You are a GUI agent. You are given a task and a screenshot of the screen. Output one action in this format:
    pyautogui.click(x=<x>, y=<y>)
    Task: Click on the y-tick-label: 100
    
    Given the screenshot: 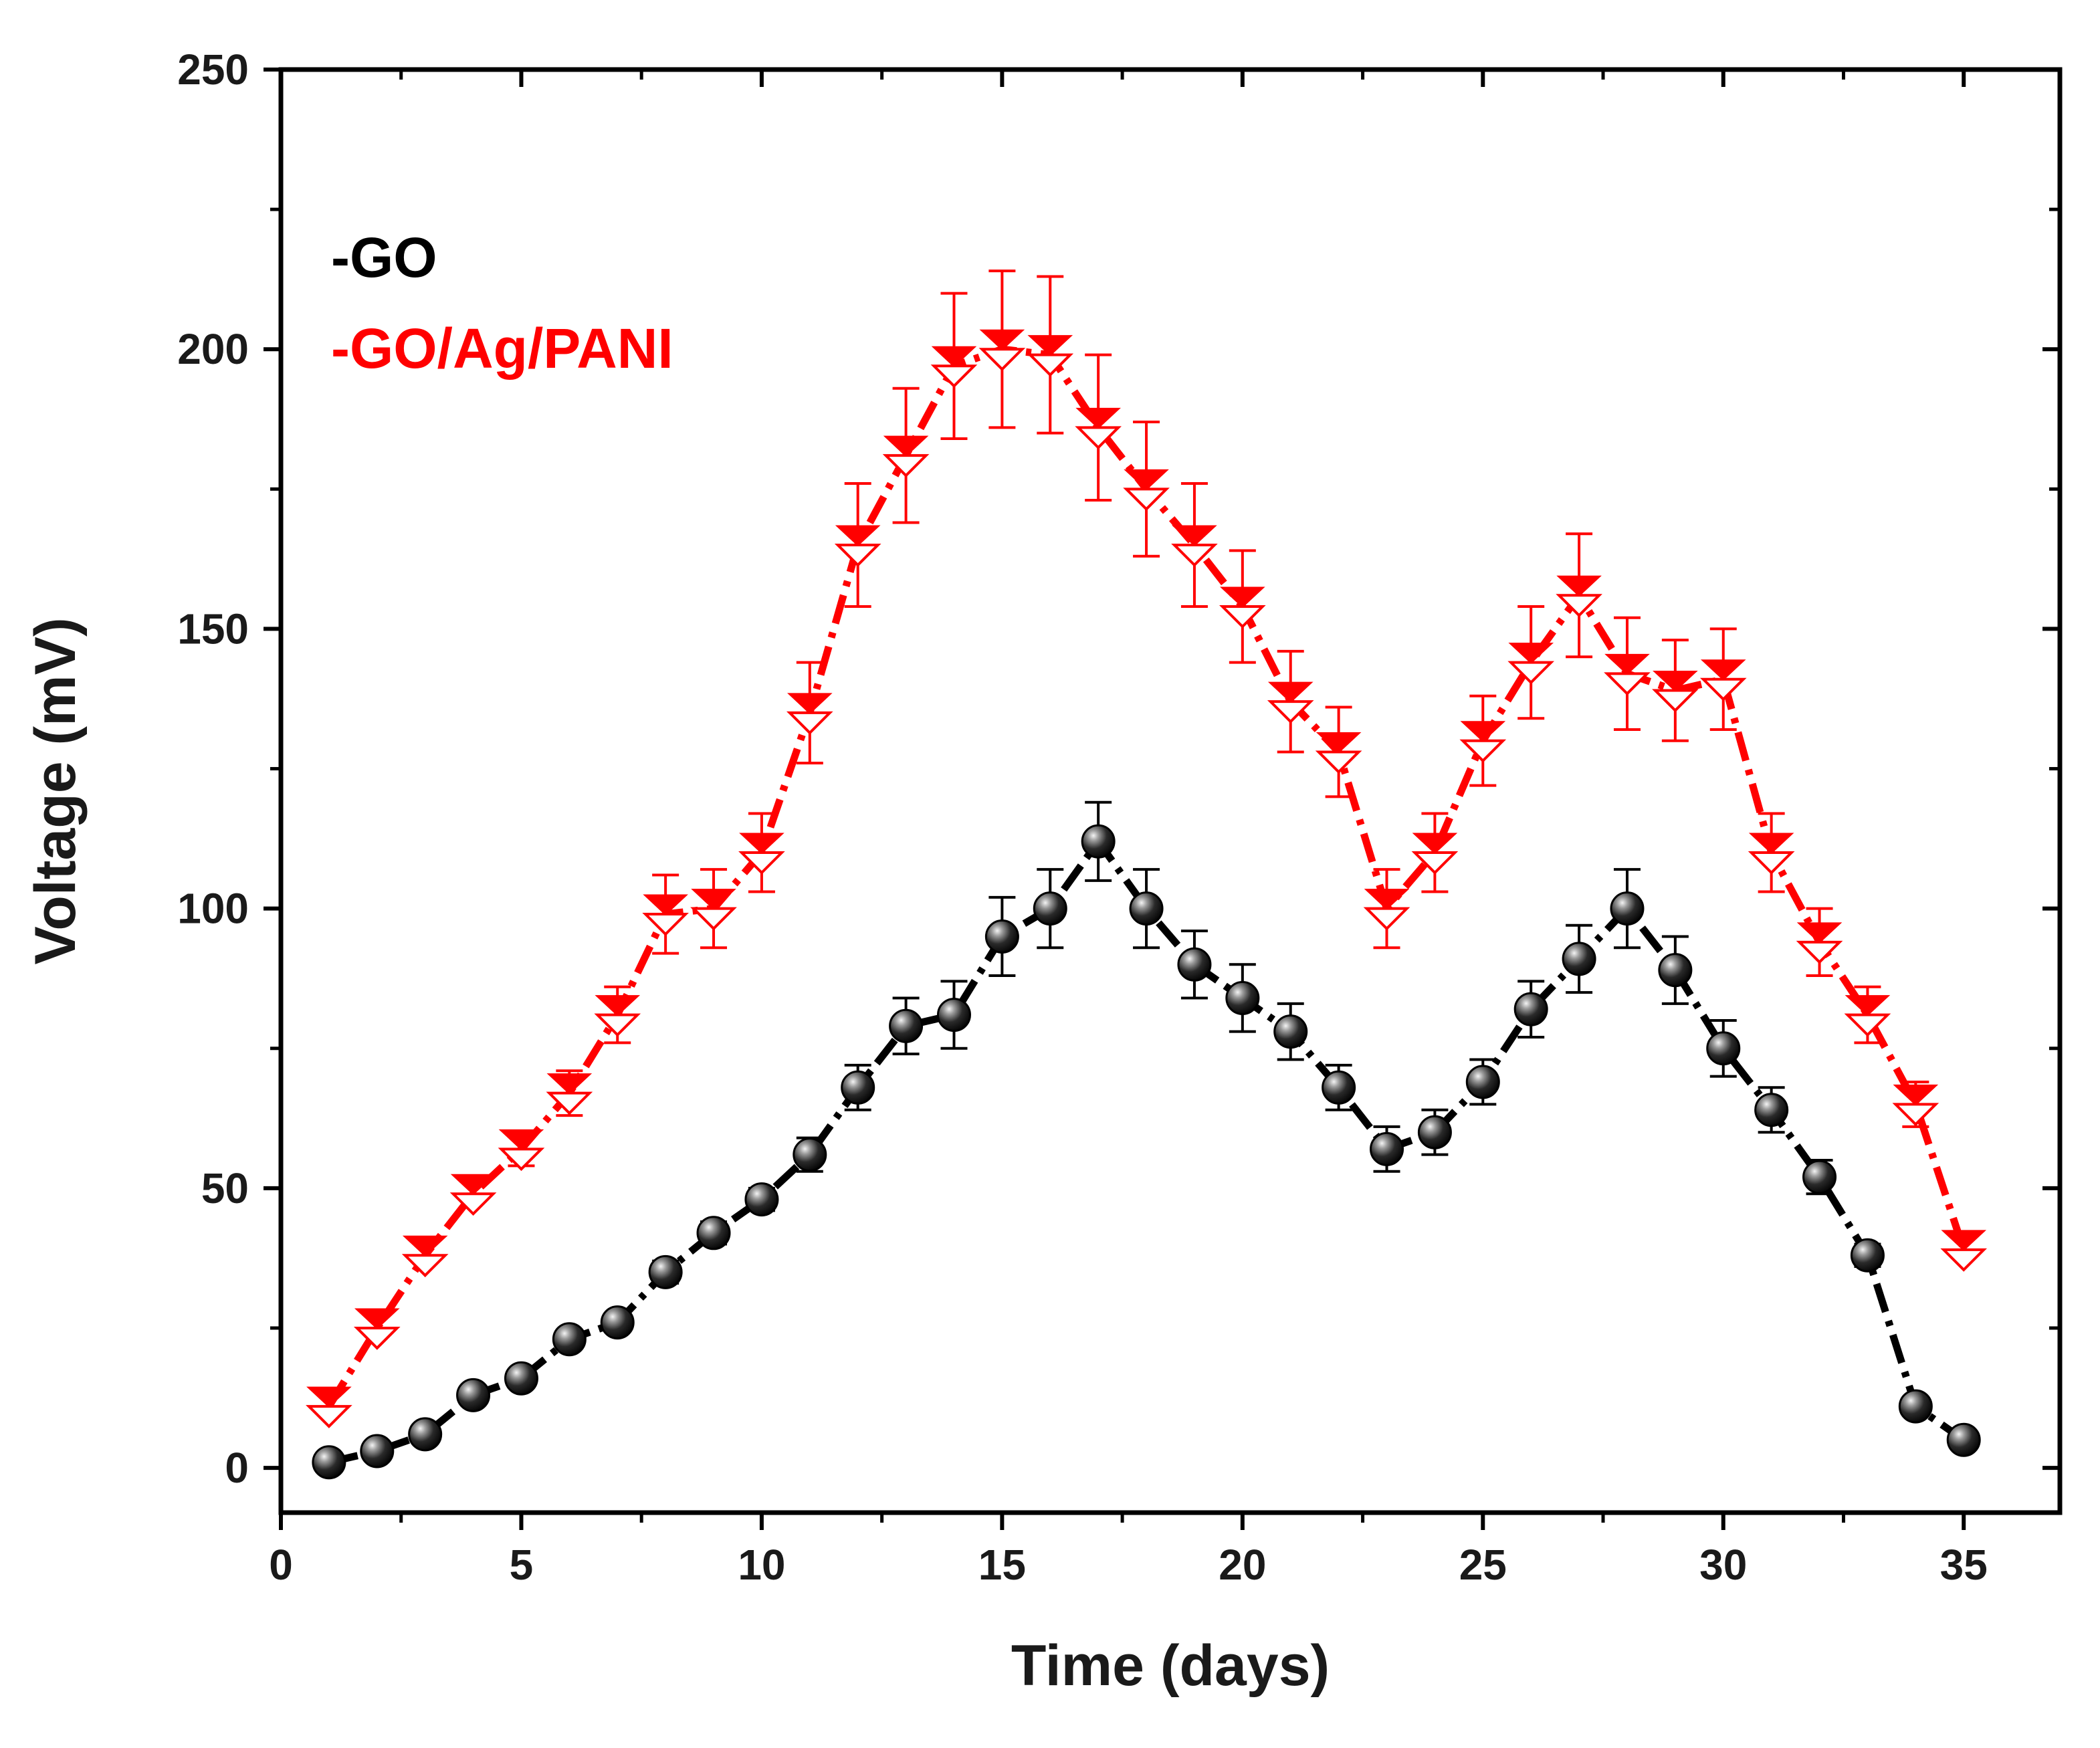 What is the action you would take?
    pyautogui.click(x=213, y=909)
    